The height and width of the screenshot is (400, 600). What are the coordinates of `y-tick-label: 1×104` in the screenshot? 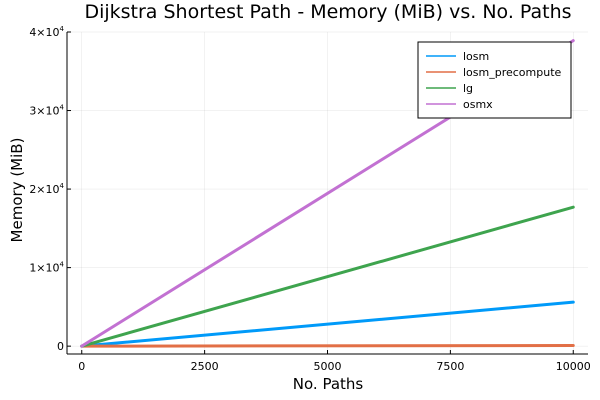 It's located at (46, 268).